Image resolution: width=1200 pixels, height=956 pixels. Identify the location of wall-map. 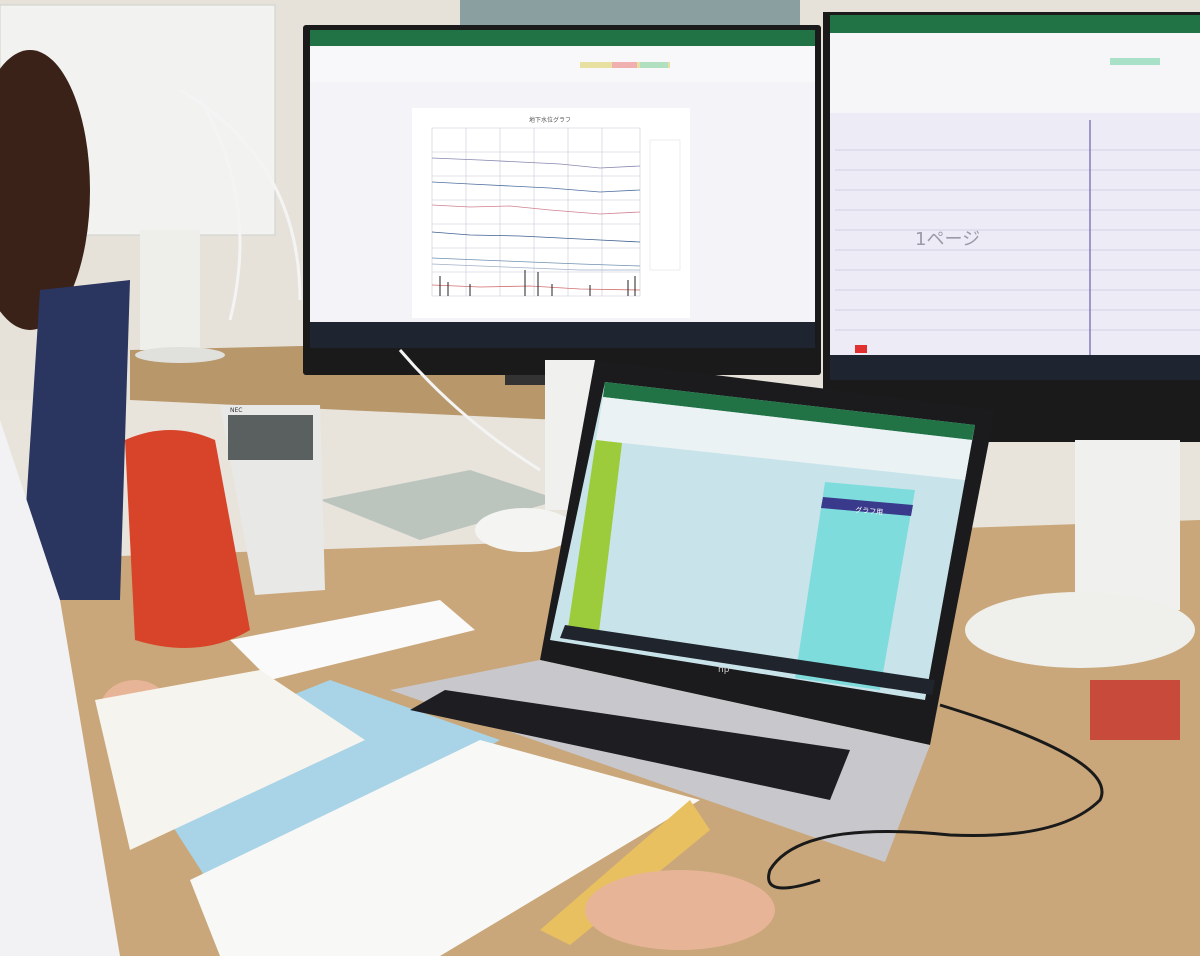
(630, 12).